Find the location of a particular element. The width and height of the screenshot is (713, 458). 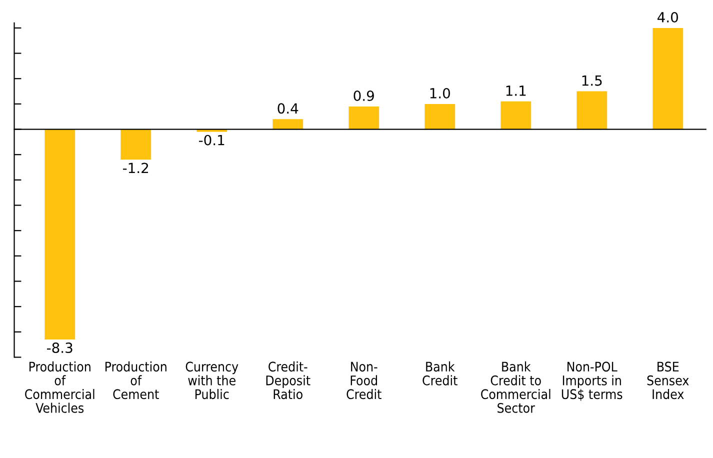

x-tick-label: Production of Cement is located at coordinates (135, 380).